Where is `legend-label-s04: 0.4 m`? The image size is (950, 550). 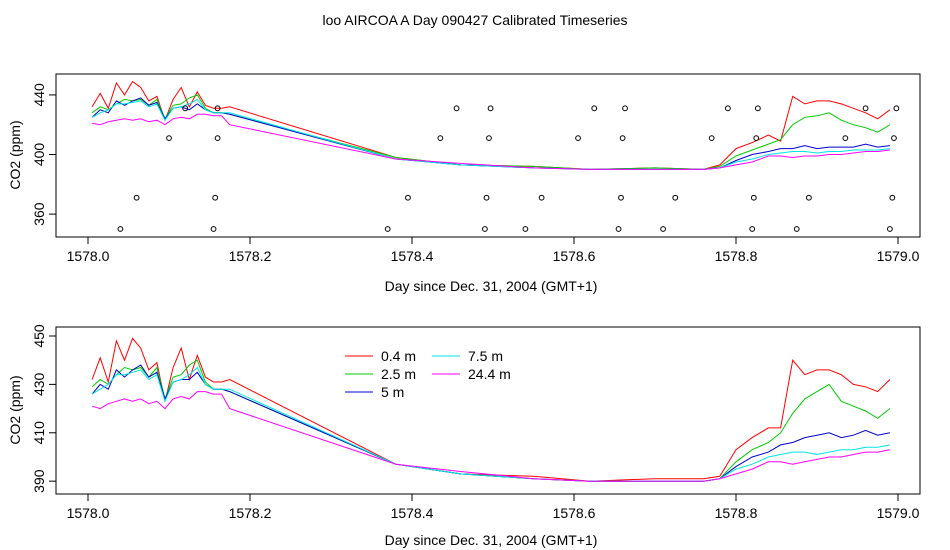
legend-label-s04: 0.4 m is located at coordinates (398, 356).